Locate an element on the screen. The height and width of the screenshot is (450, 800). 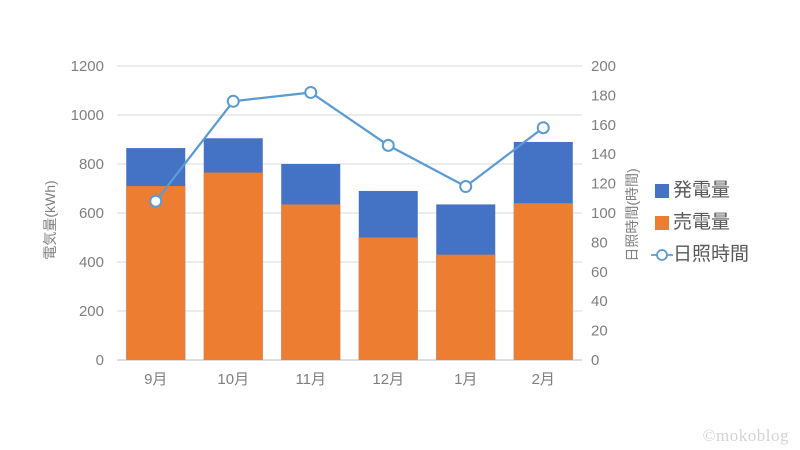
legend-label-sunshine: 日照時間 is located at coordinates (711, 254).